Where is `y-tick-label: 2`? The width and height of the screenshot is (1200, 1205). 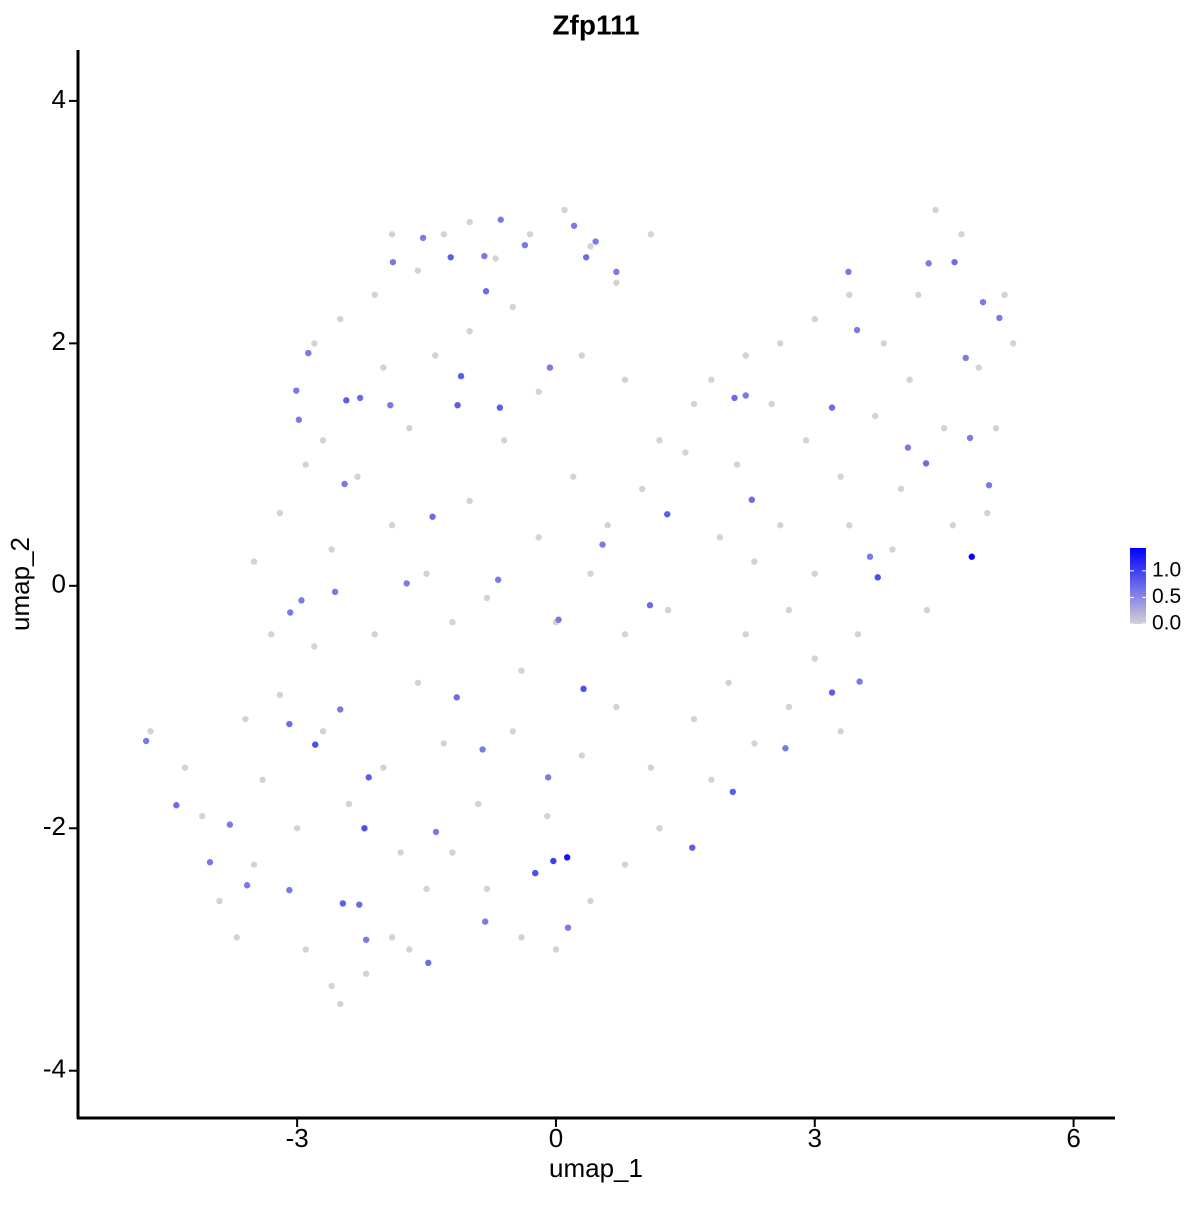 y-tick-label: 2 is located at coordinates (59, 341).